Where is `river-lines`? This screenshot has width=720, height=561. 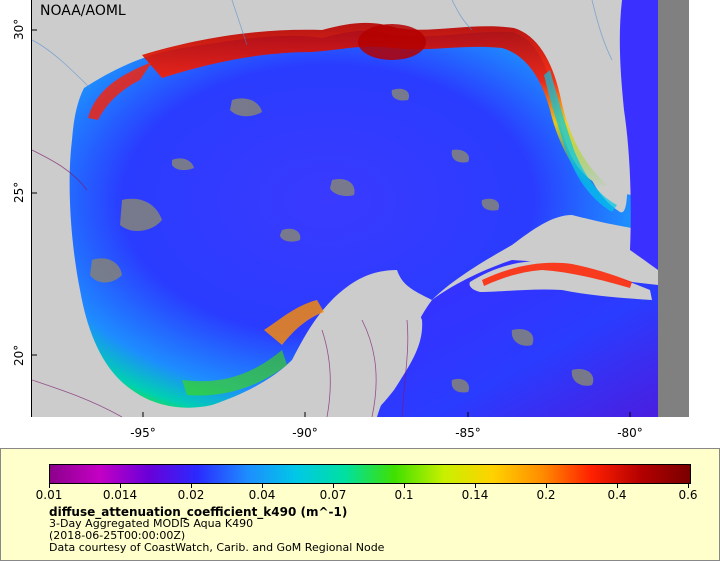 river-lines is located at coordinates (322, 45).